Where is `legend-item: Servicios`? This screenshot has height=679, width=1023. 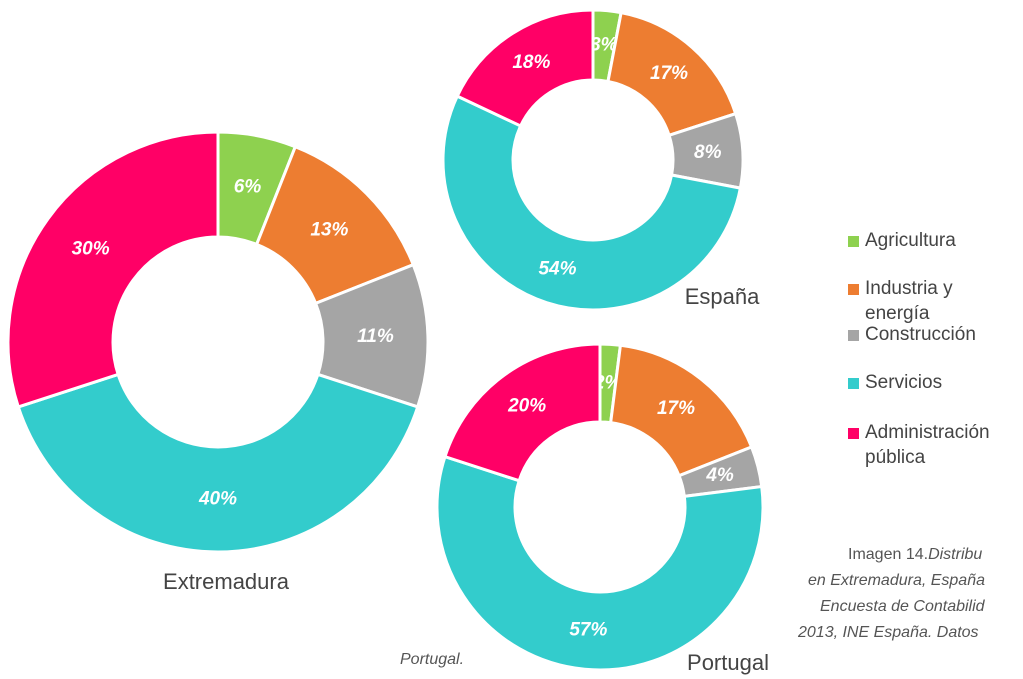 legend-item: Servicios is located at coordinates (931, 382).